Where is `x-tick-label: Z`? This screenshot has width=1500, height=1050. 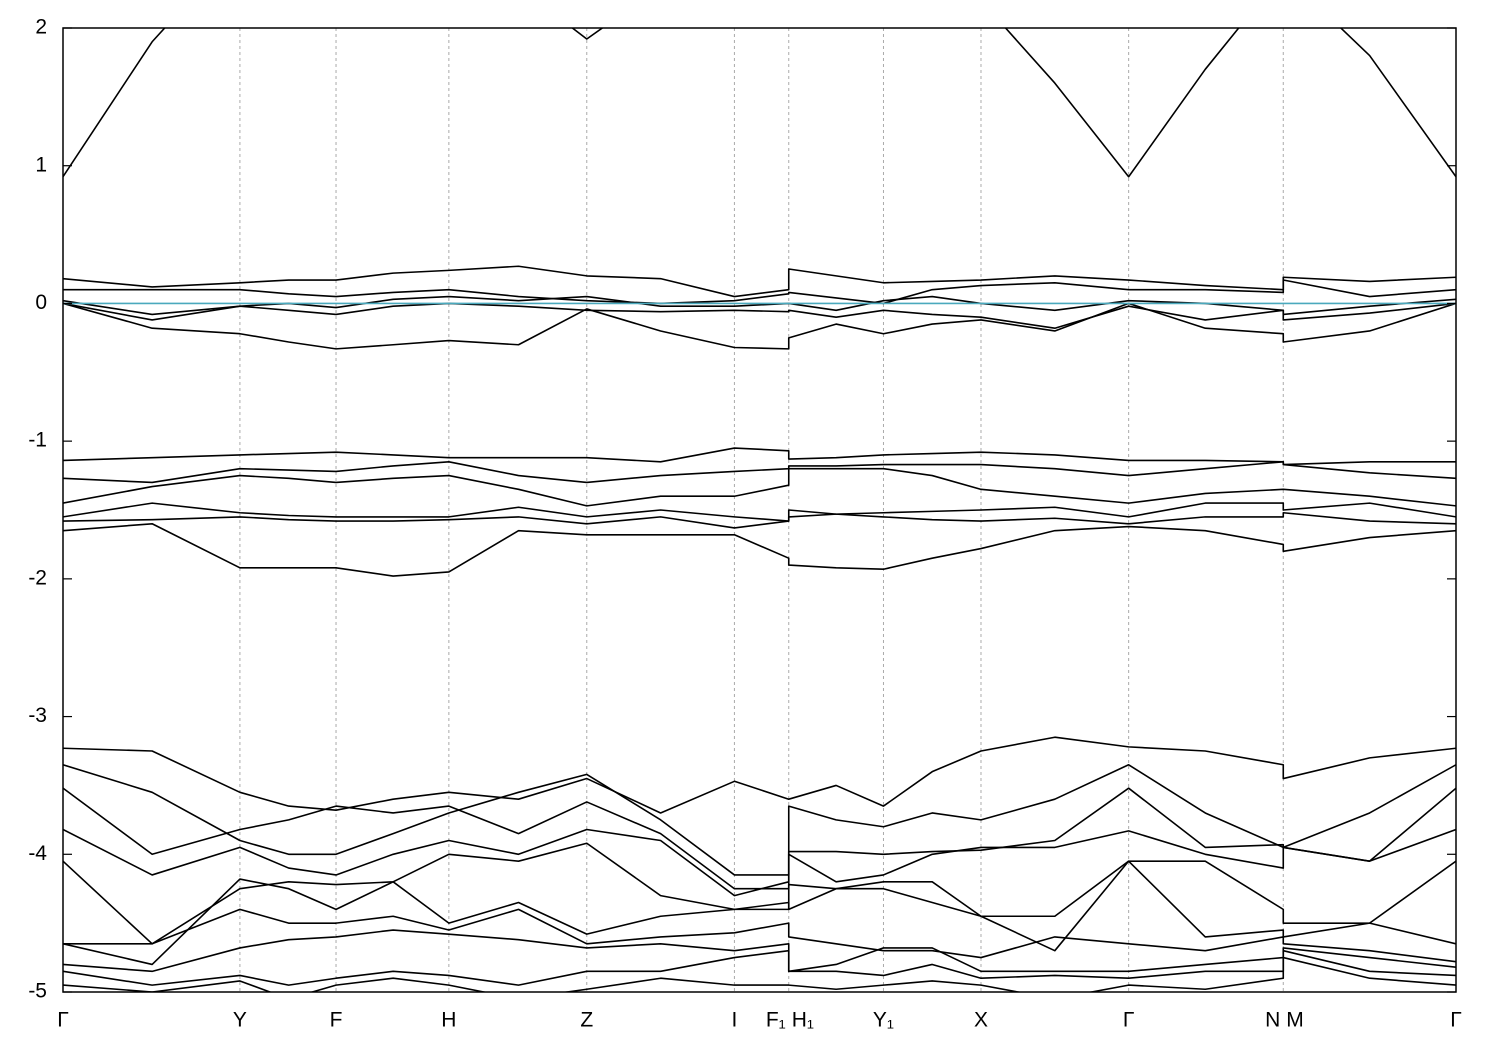 x-tick-label: Z is located at coordinates (586, 1020).